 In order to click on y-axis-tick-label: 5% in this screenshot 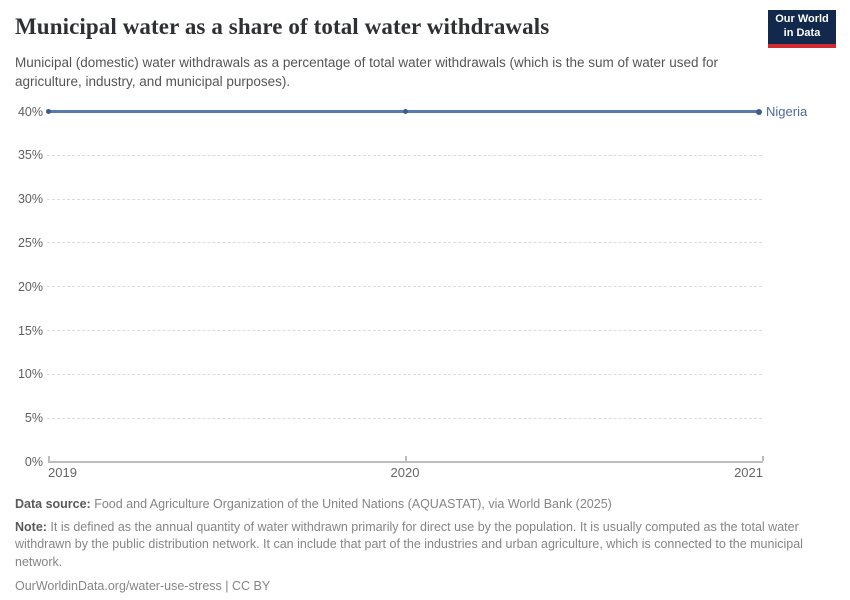, I will do `click(33, 418)`.